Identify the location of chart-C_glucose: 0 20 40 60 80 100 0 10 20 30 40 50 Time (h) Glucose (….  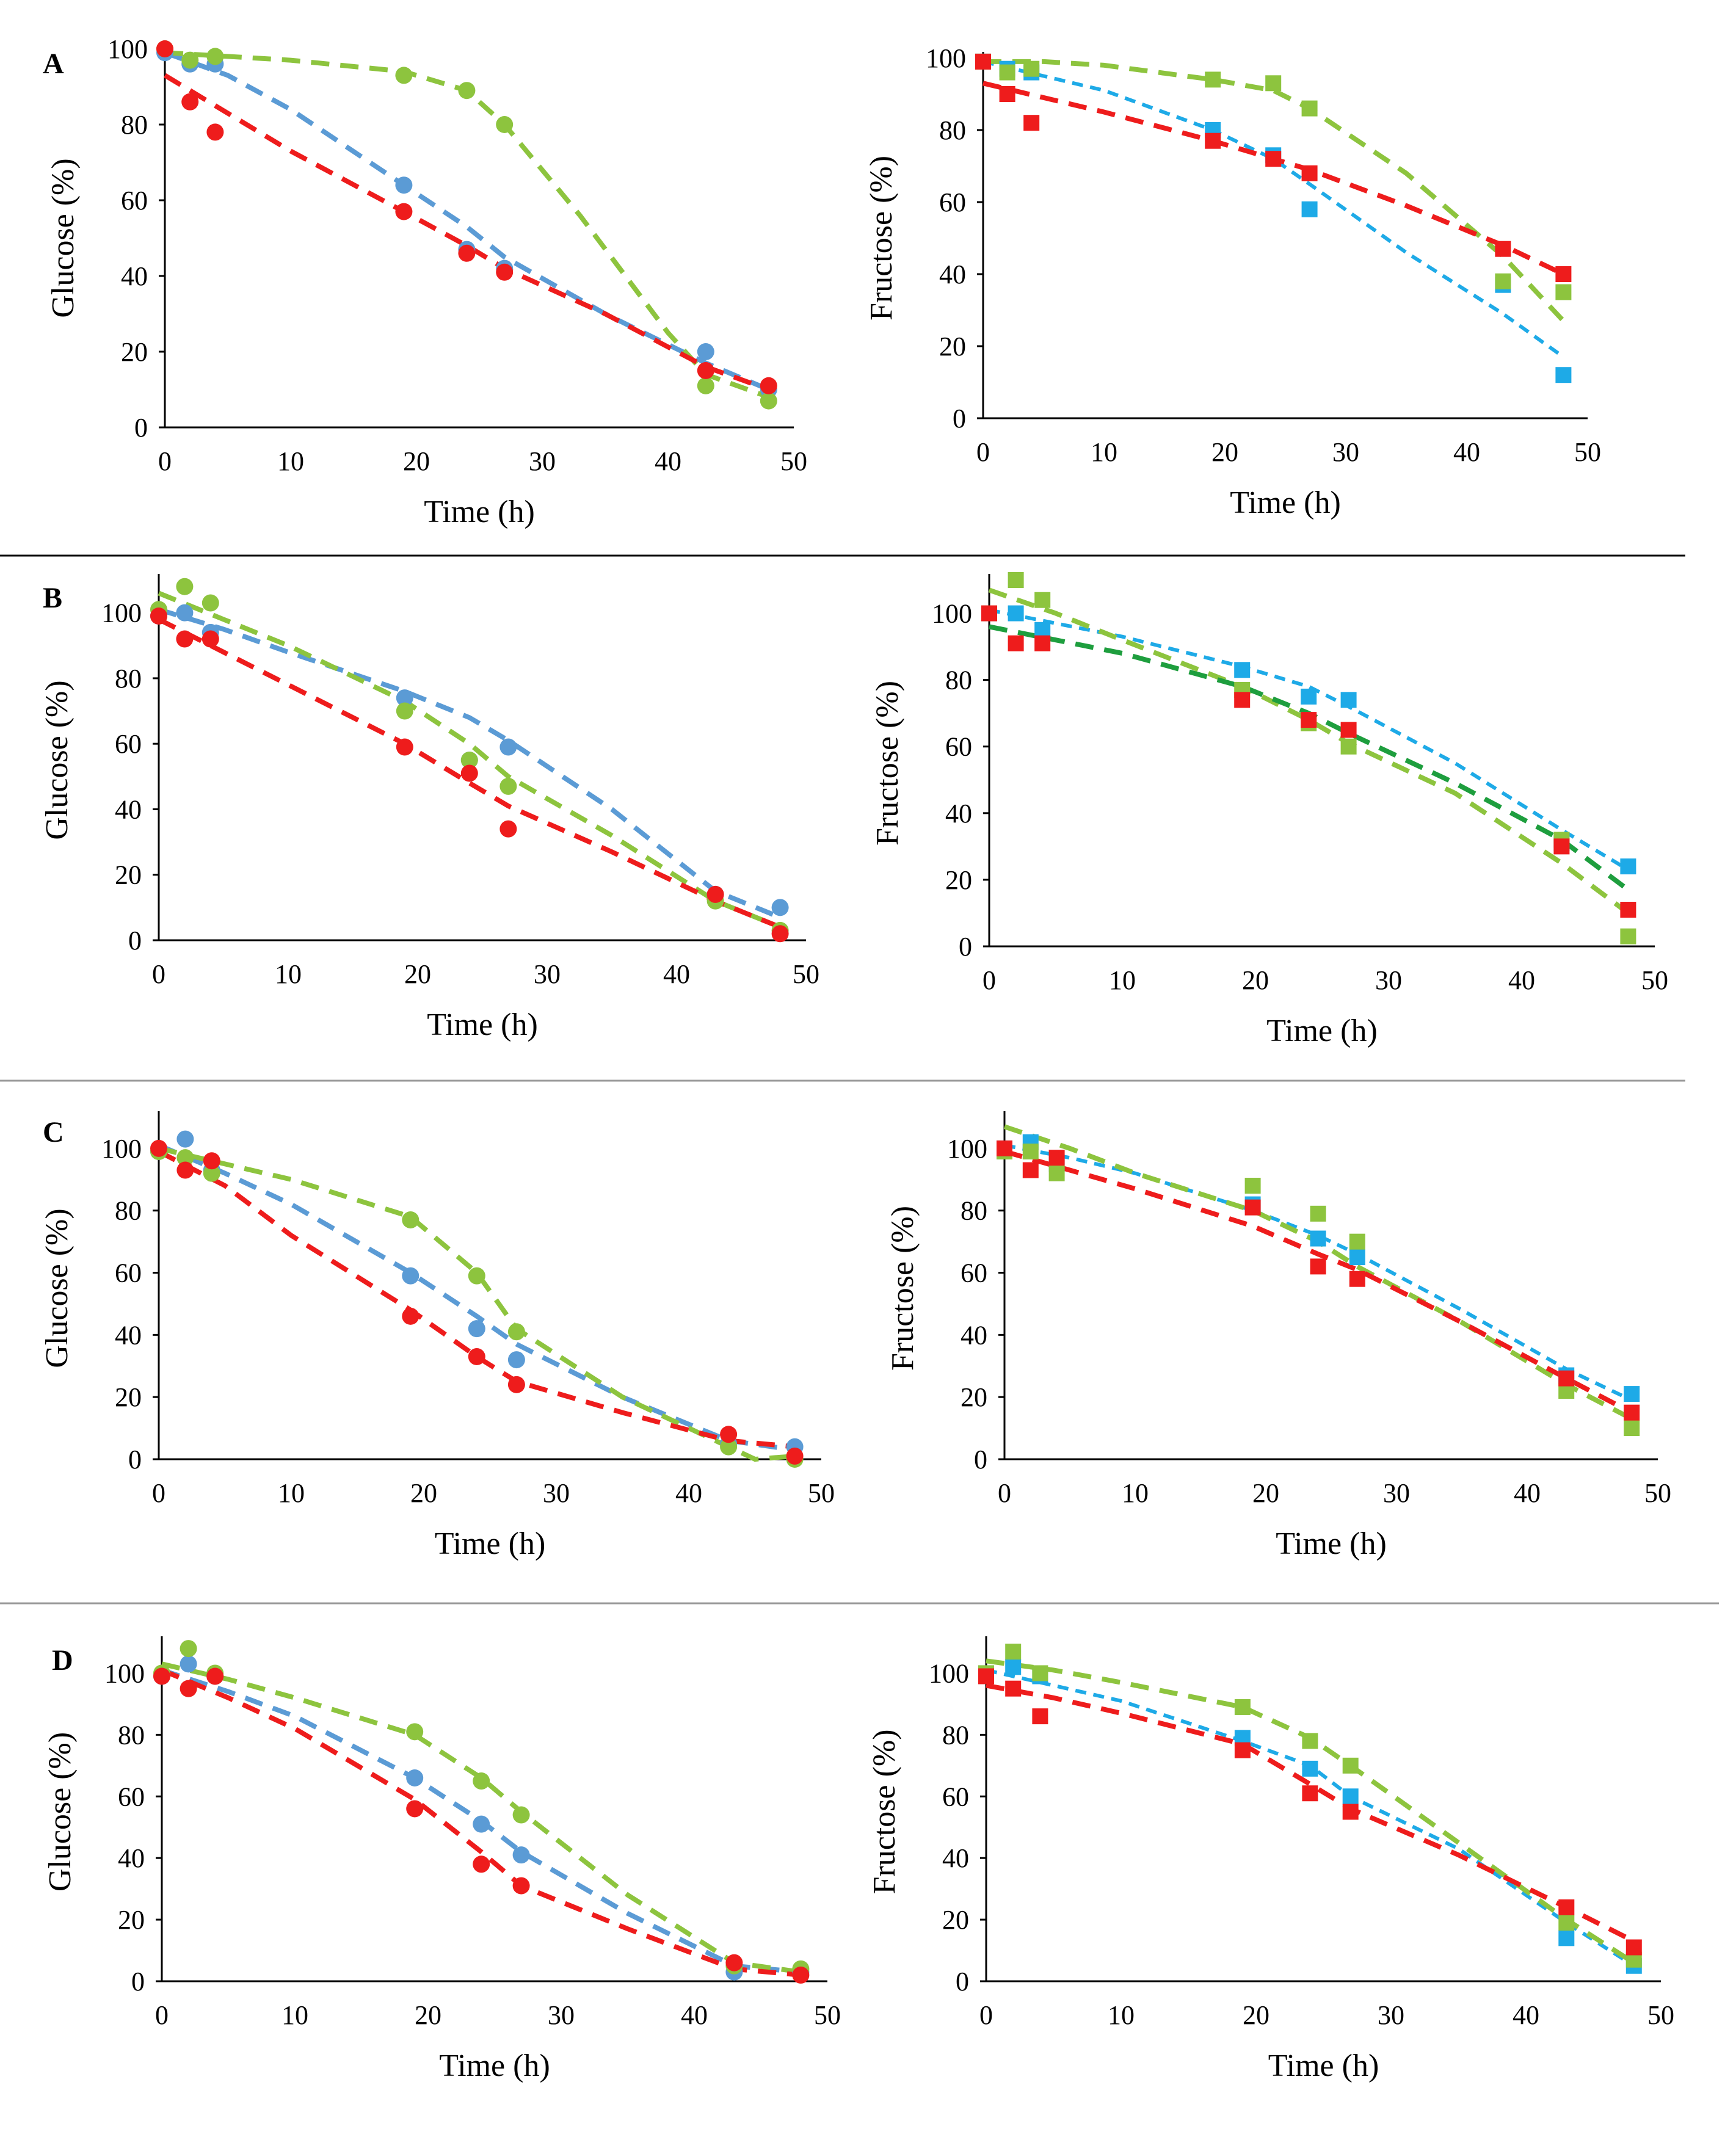
(438, 1336).